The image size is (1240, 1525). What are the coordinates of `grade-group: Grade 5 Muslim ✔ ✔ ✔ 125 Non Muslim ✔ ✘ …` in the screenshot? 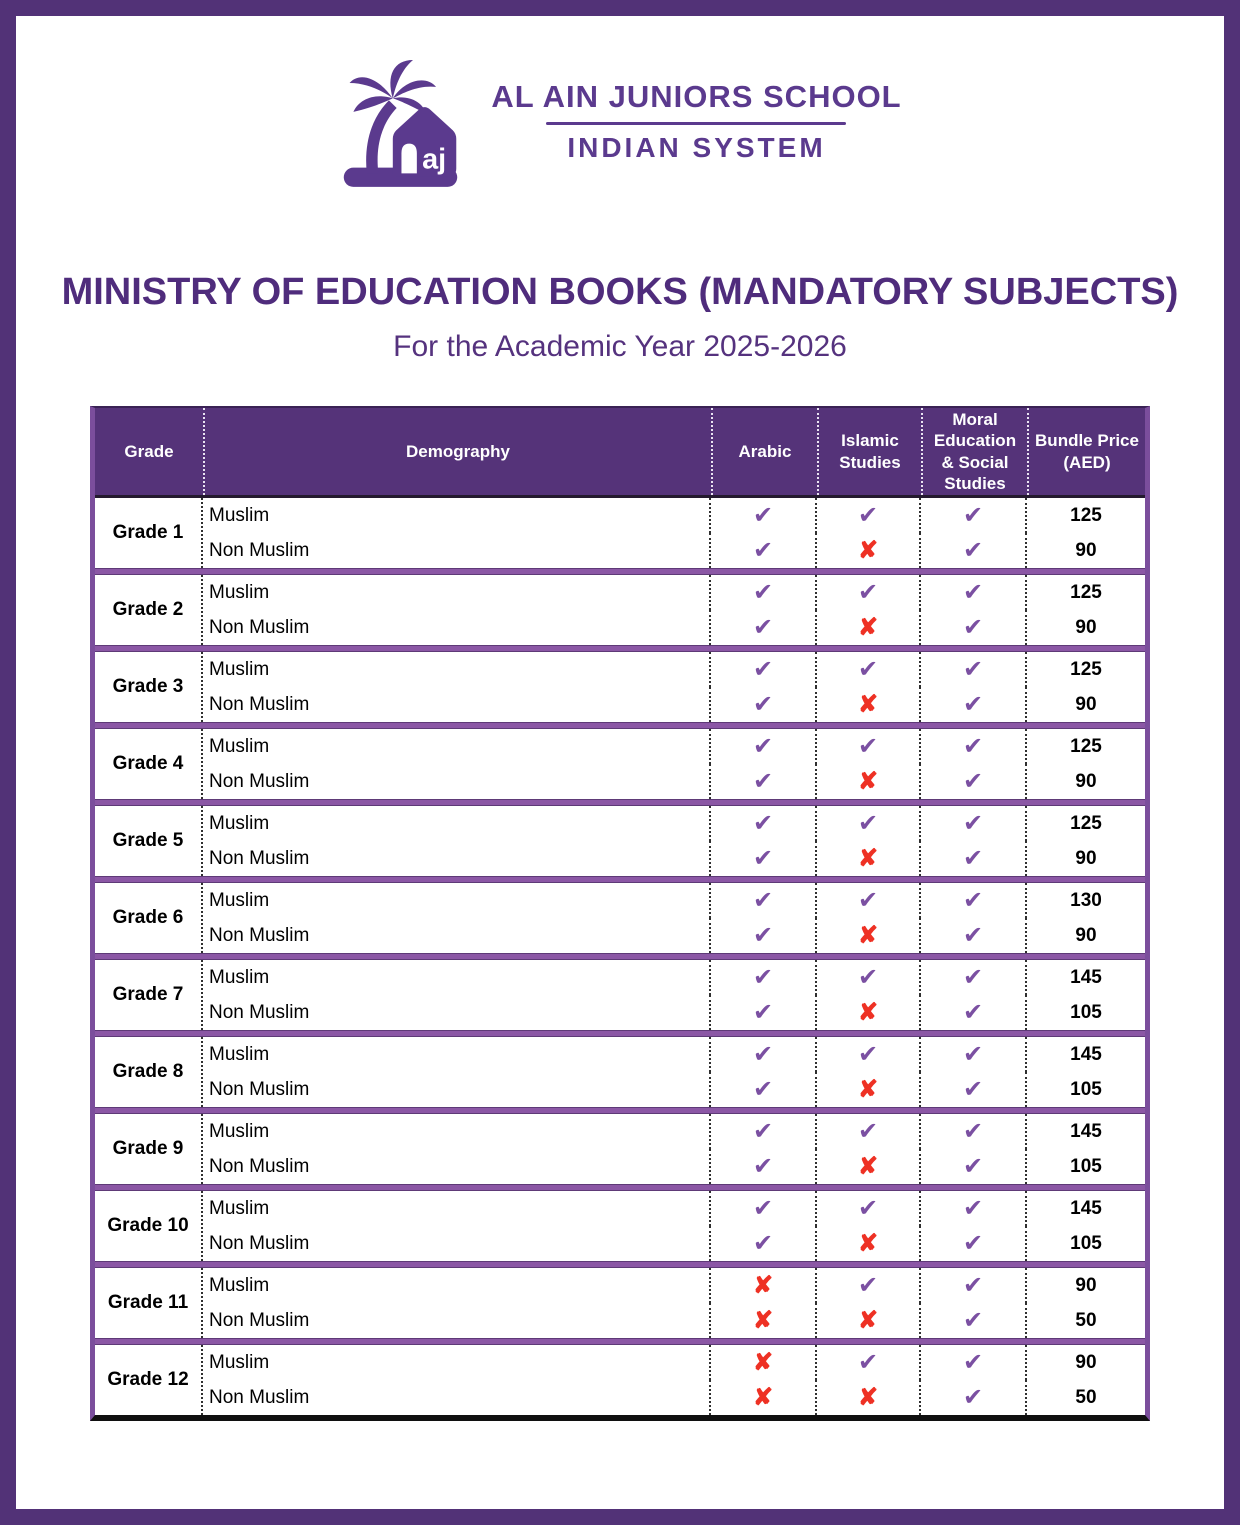 It's located at (620, 841).